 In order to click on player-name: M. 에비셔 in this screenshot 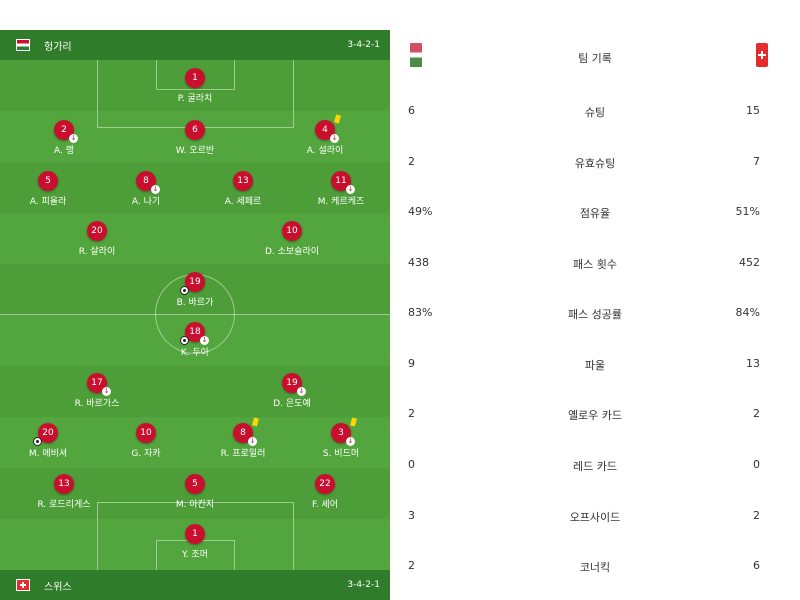, I will do `click(48, 454)`.